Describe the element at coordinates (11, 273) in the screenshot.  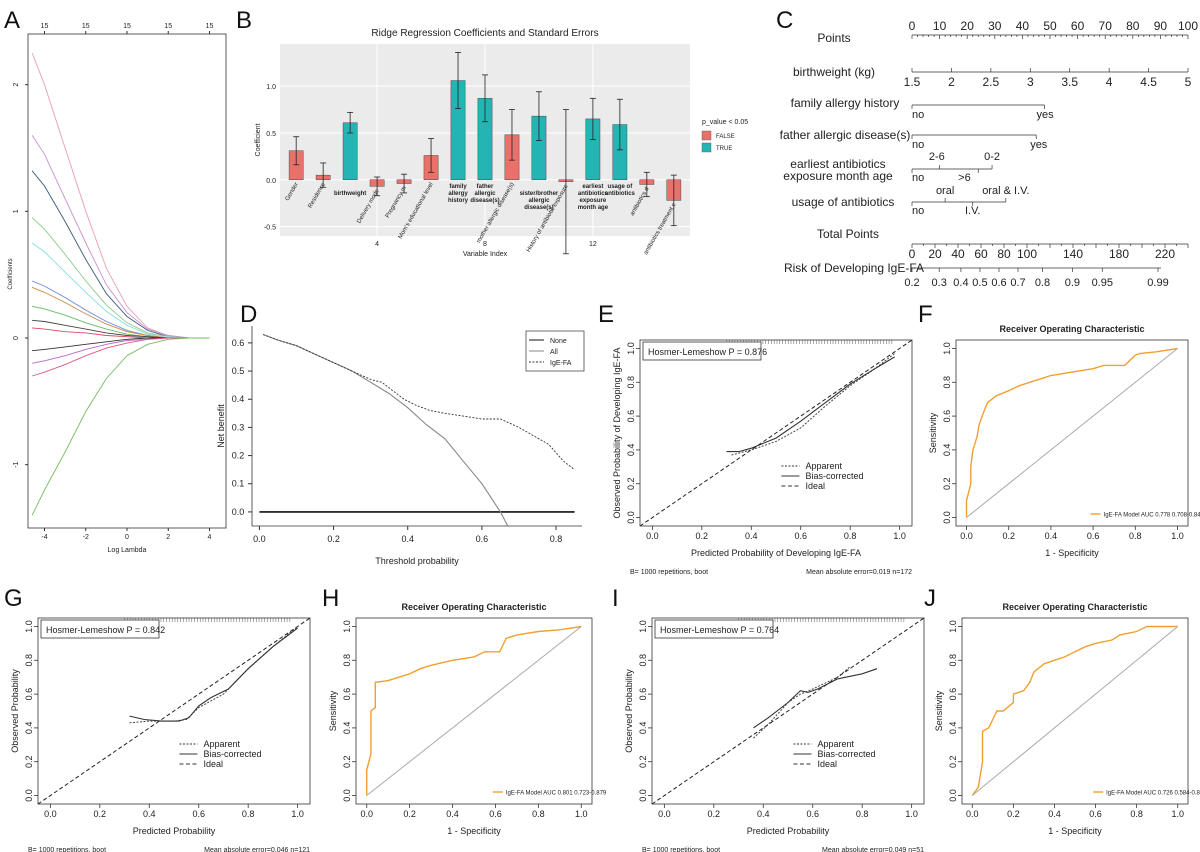
I see `y-axis-label: Coefficients` at that location.